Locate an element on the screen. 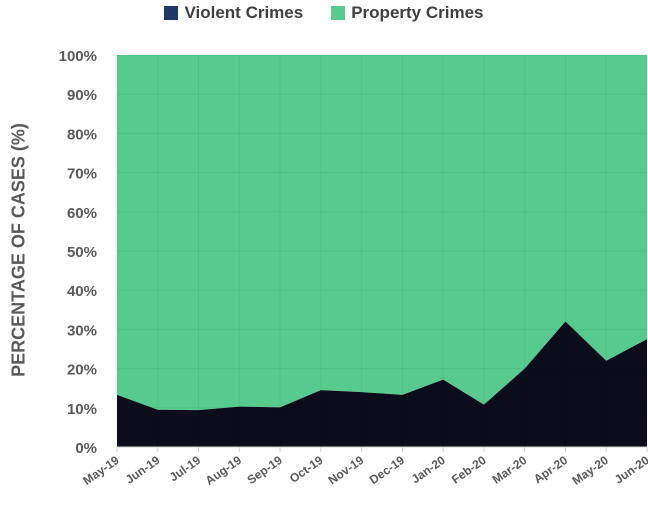  y-tick-label: 30% is located at coordinates (82, 330).